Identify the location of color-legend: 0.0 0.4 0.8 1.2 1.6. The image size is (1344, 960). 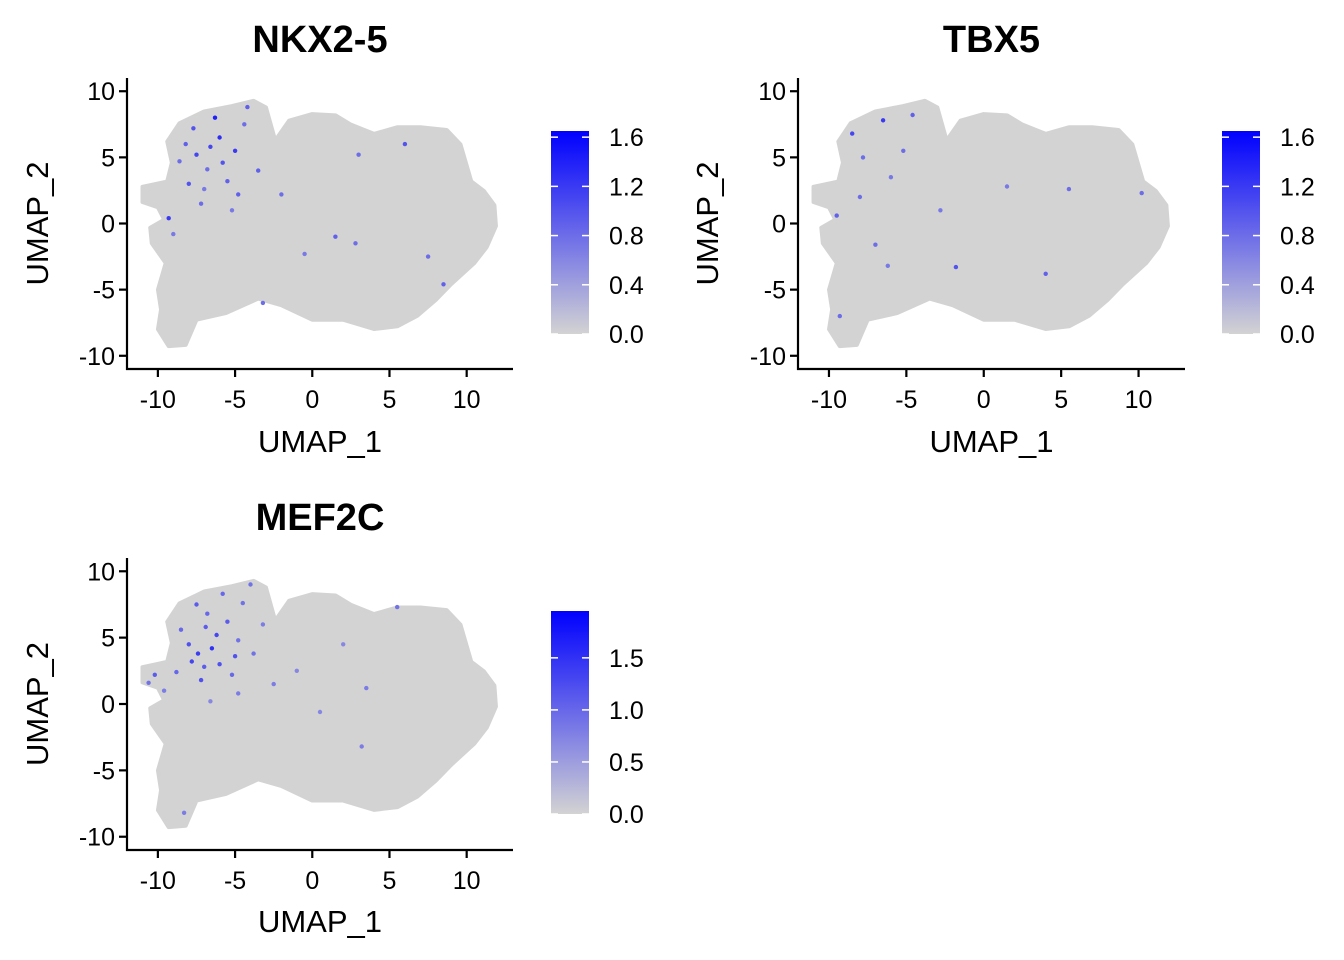
(1268, 236).